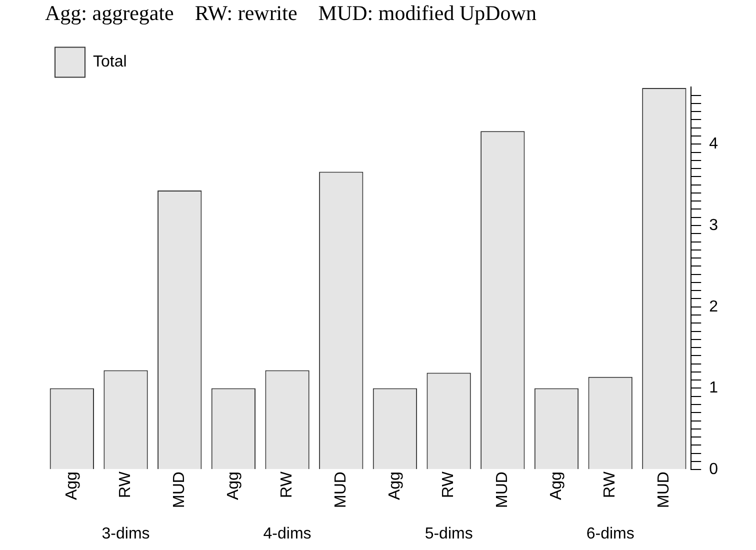 The height and width of the screenshot is (550, 756). I want to click on text: 6-dims, so click(610, 533).